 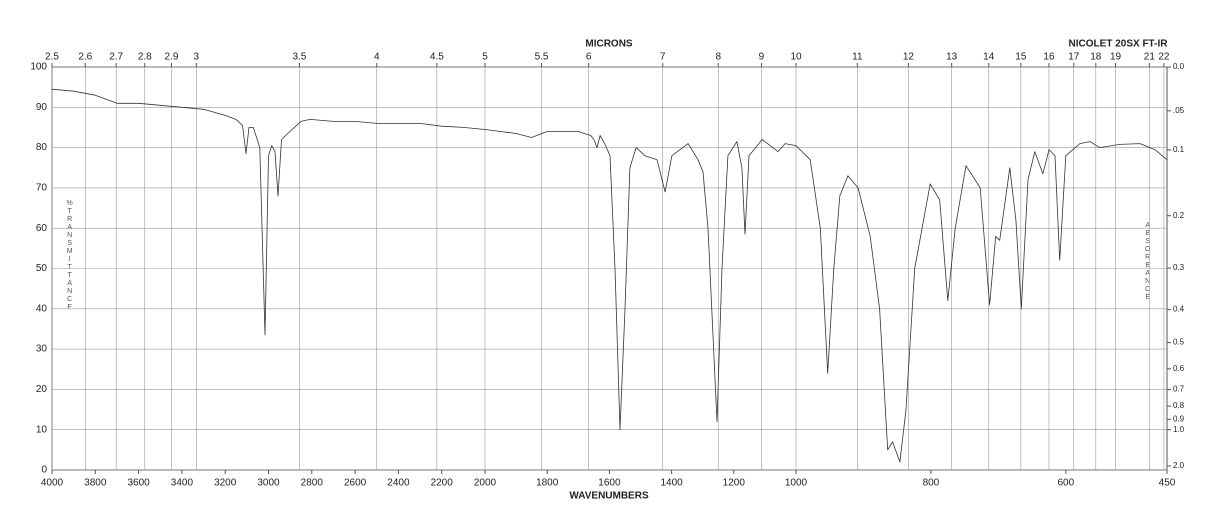 What do you see at coordinates (171, 57) in the screenshot?
I see `x2-tick-label: 2.9` at bounding box center [171, 57].